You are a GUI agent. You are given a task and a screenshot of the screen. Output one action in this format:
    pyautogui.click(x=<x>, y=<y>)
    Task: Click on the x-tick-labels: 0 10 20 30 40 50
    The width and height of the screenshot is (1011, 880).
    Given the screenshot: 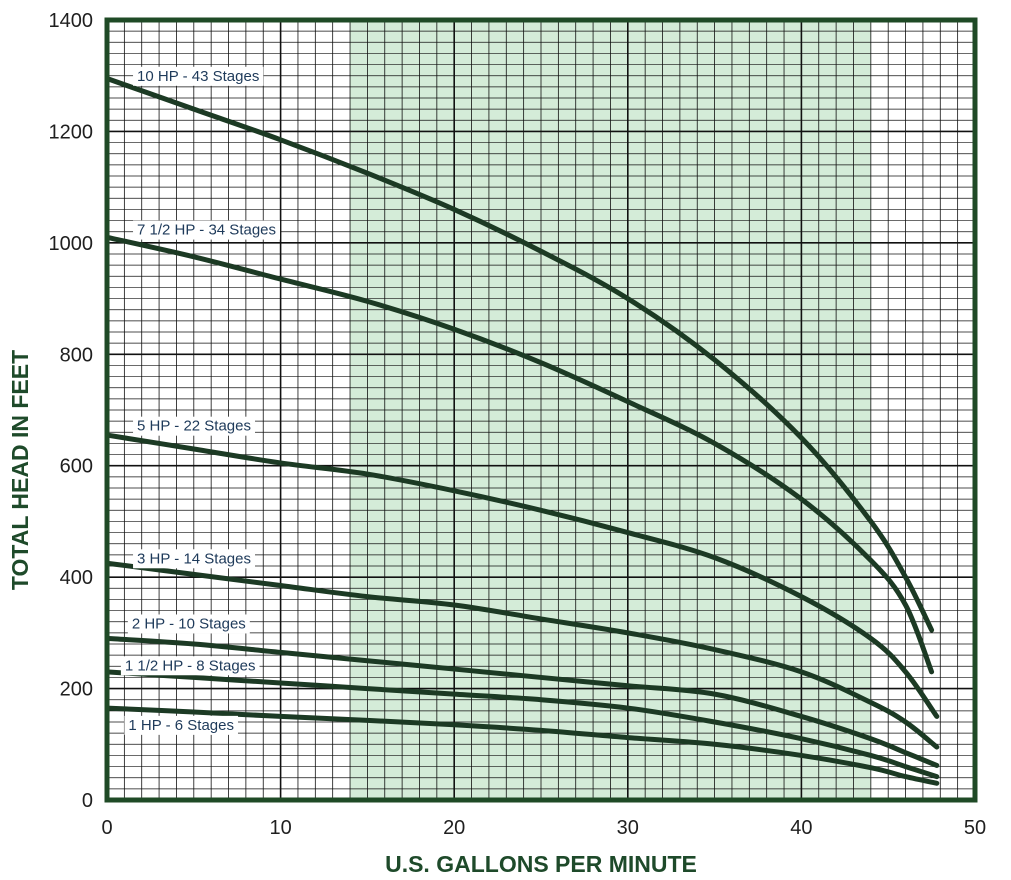 What is the action you would take?
    pyautogui.click(x=543, y=828)
    